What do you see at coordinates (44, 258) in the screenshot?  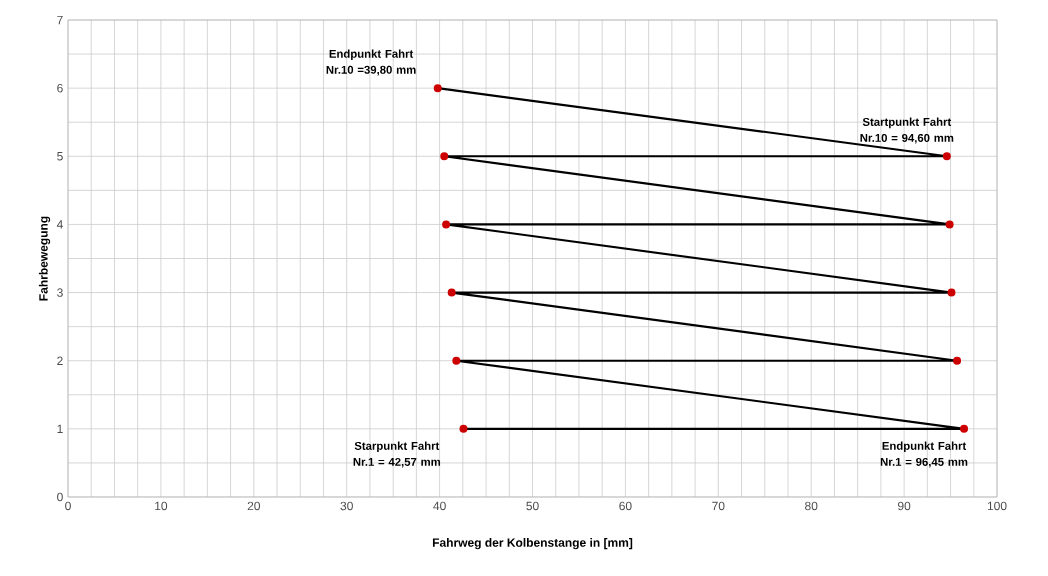 I see `y-axis-title: Fahrbewegung` at bounding box center [44, 258].